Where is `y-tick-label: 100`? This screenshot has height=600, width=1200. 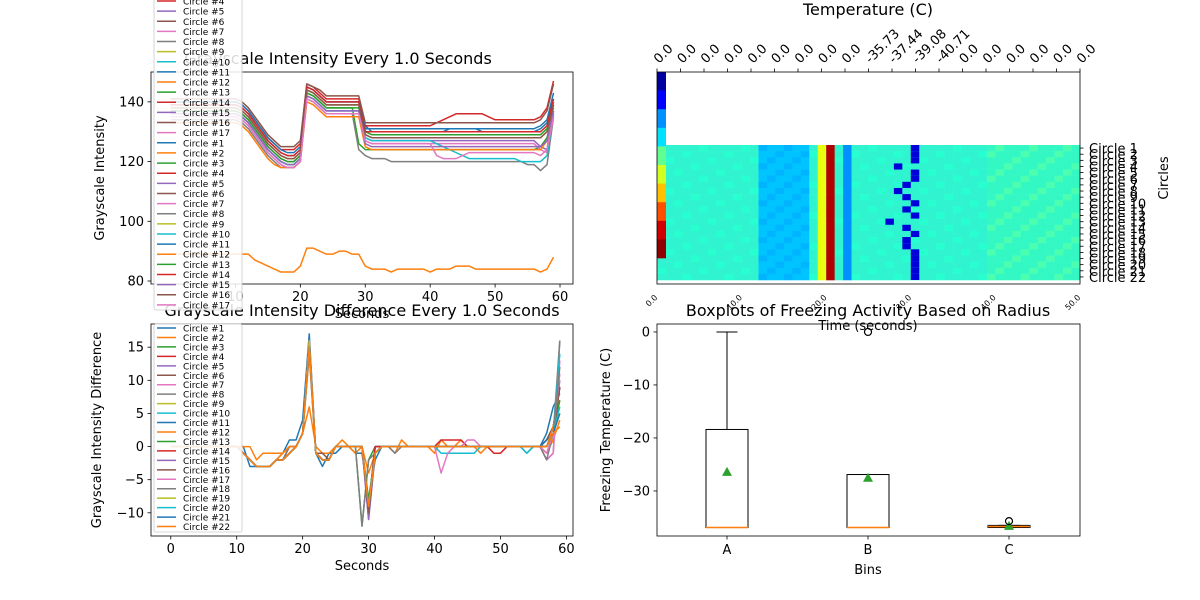 y-tick-label: 100 is located at coordinates (131, 222).